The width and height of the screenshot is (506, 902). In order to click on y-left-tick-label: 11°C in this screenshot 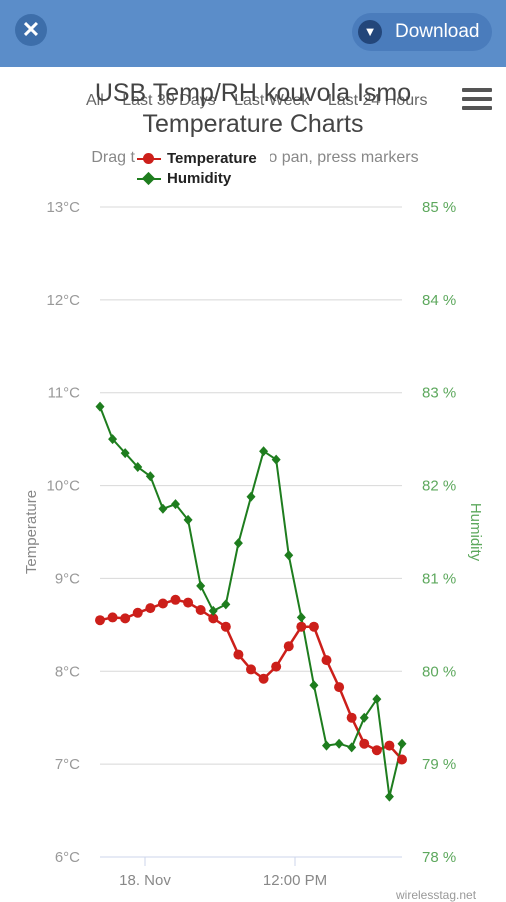, I will do `click(64, 393)`.